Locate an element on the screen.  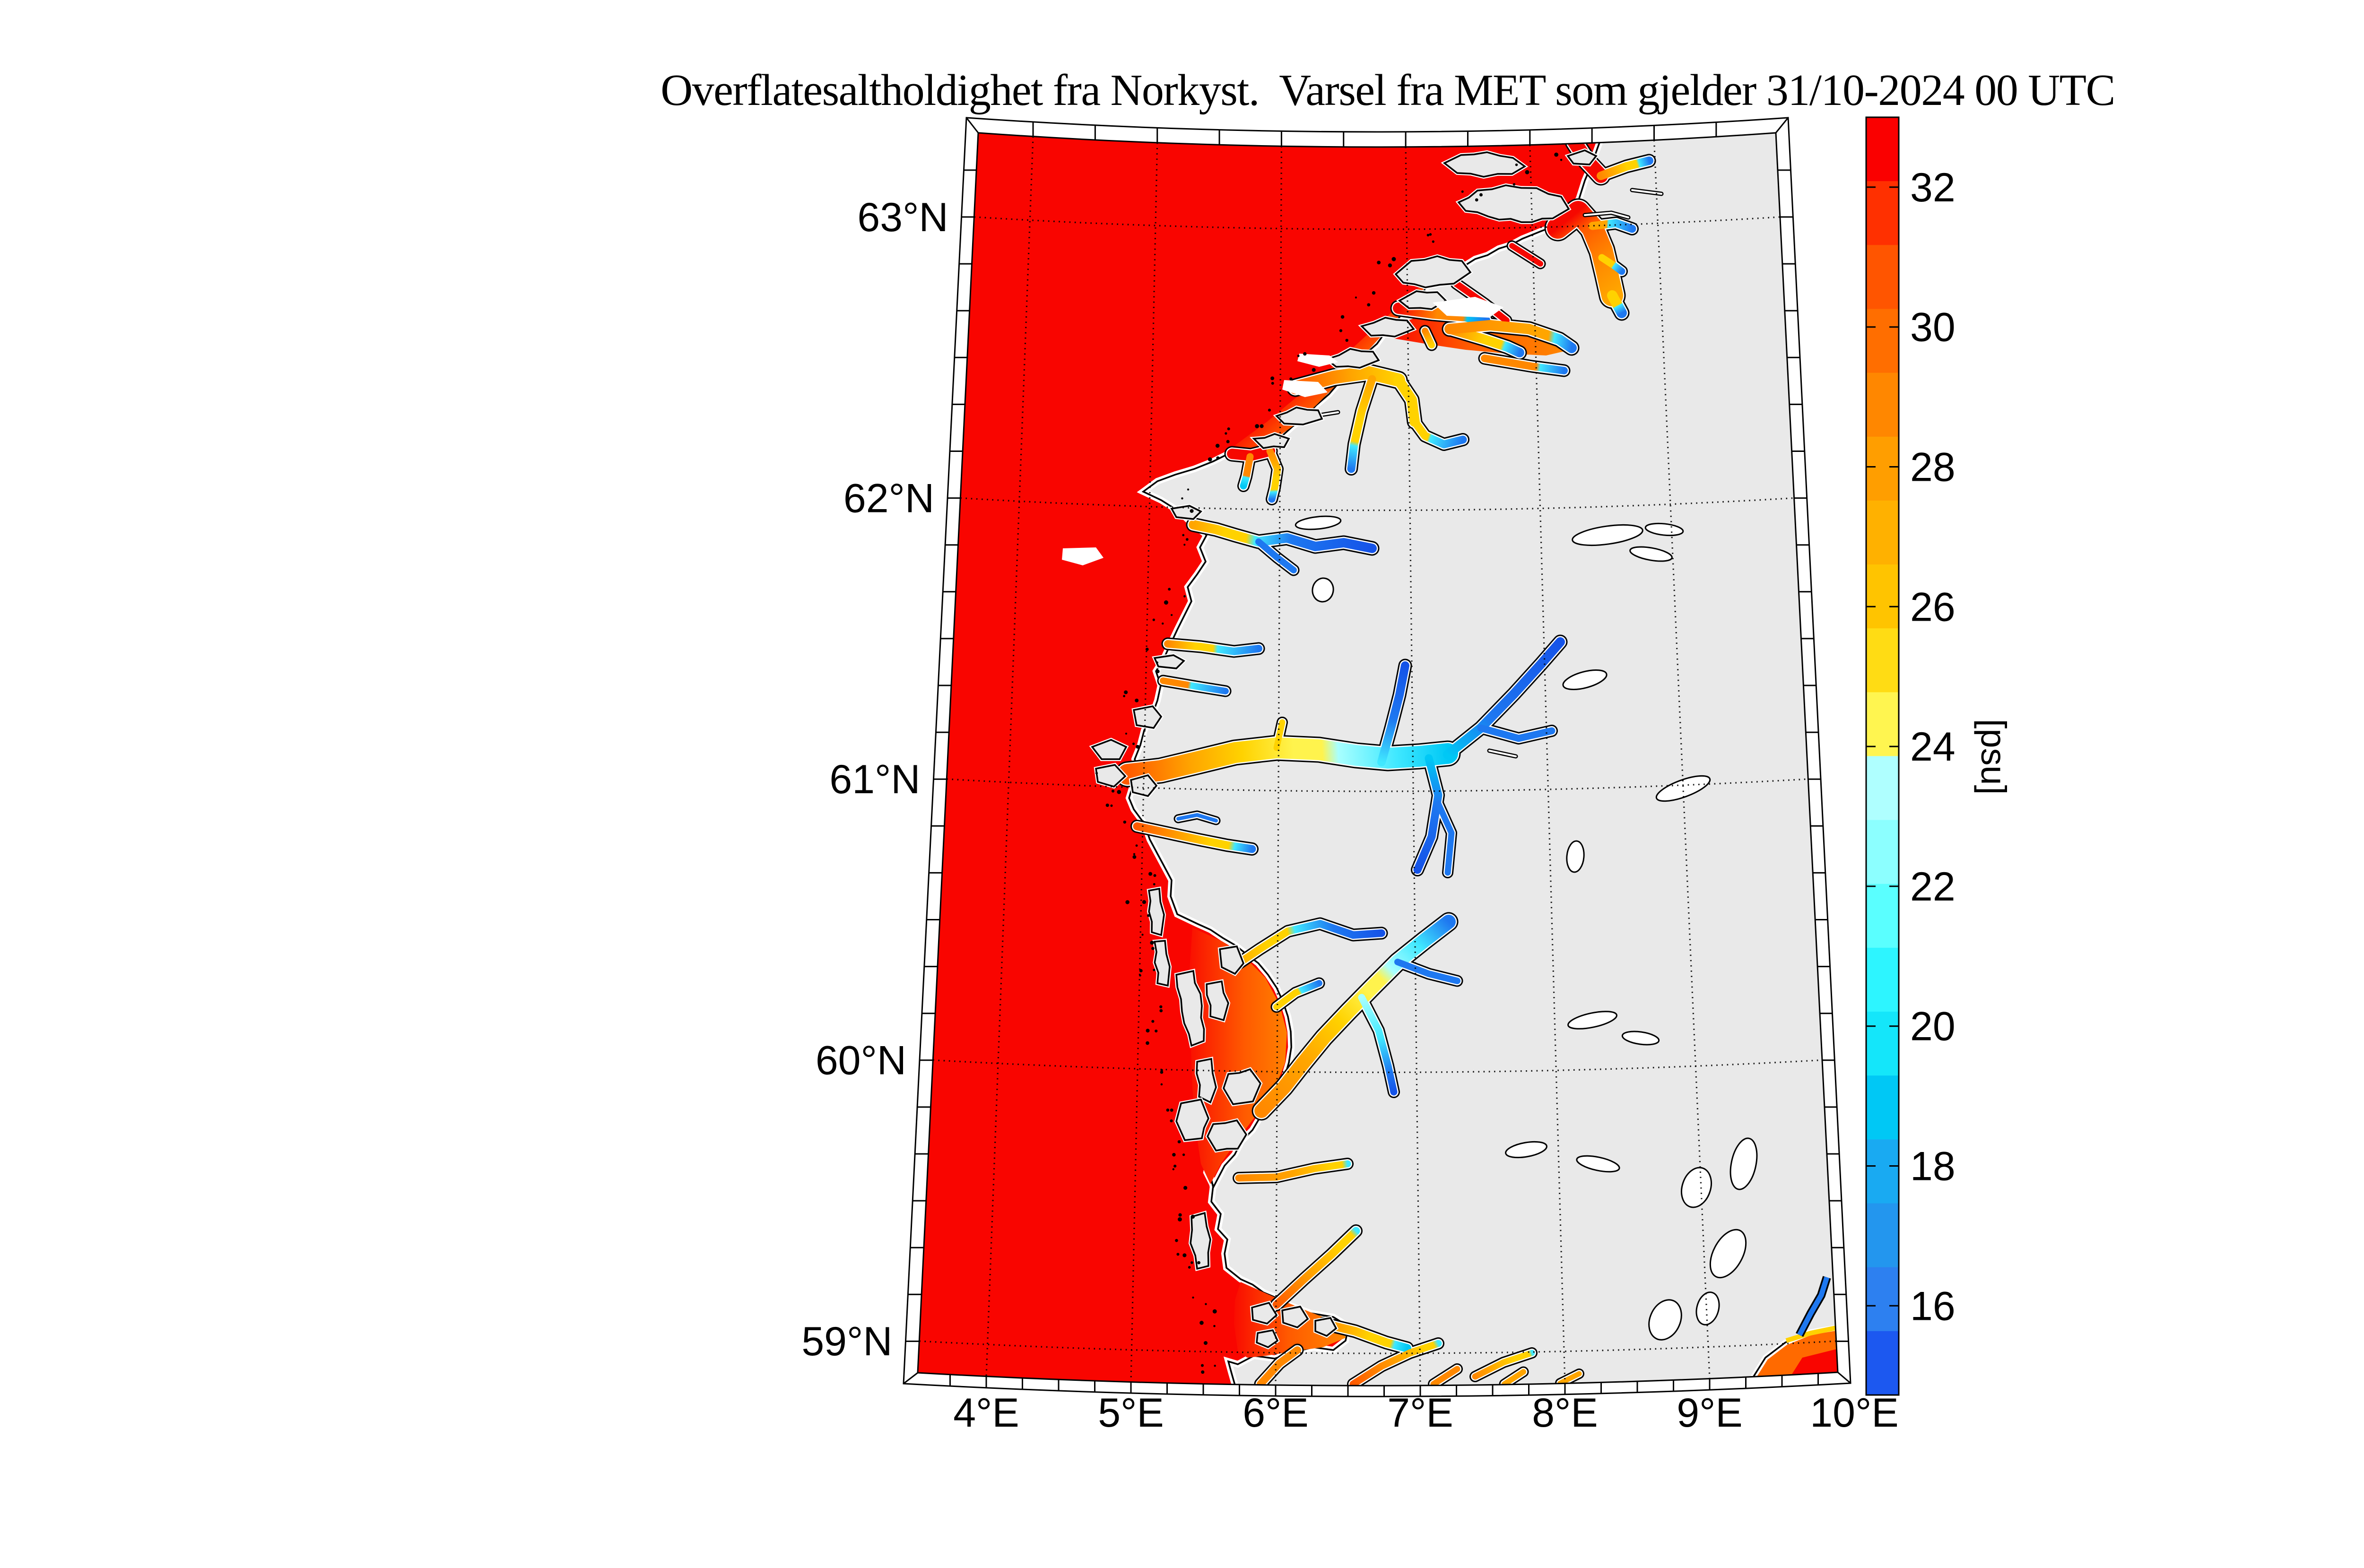
svg-text: 32 is located at coordinates (1933, 187).